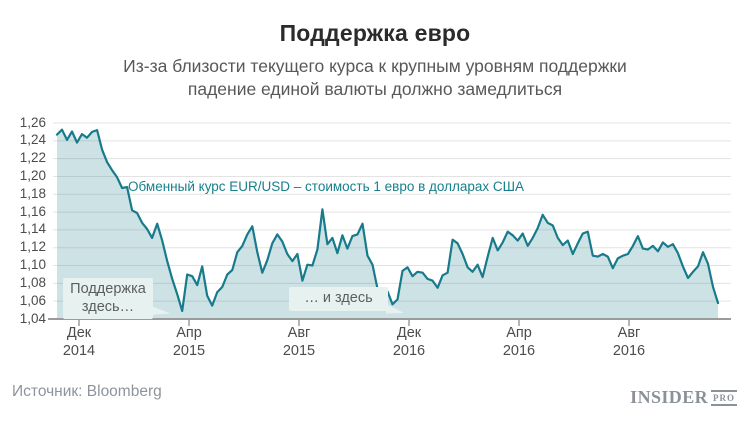  Describe the element at coordinates (32, 318) in the screenshot. I see `y-tick-label: 1,04` at that location.